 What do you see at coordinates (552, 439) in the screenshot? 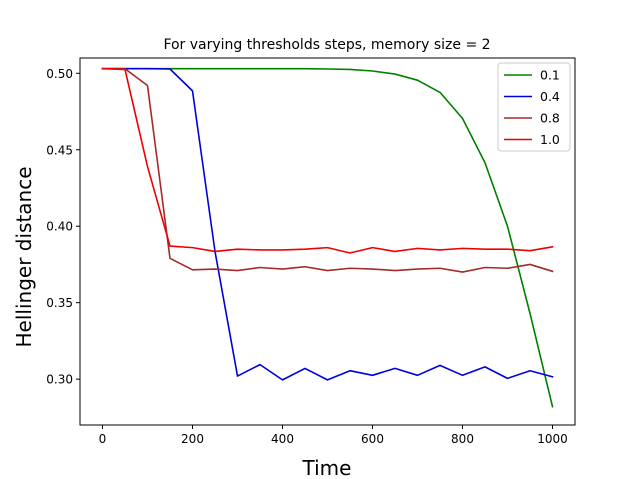
I see `x-tick-label: 1000` at bounding box center [552, 439].